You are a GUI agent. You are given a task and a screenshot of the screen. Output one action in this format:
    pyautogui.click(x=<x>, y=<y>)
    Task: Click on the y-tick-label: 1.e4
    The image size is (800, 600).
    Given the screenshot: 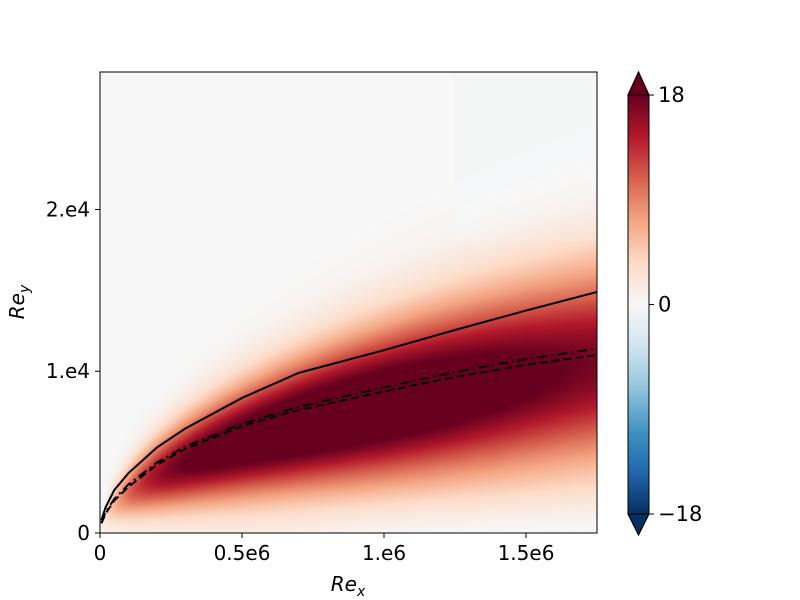 What is the action you would take?
    pyautogui.click(x=68, y=371)
    